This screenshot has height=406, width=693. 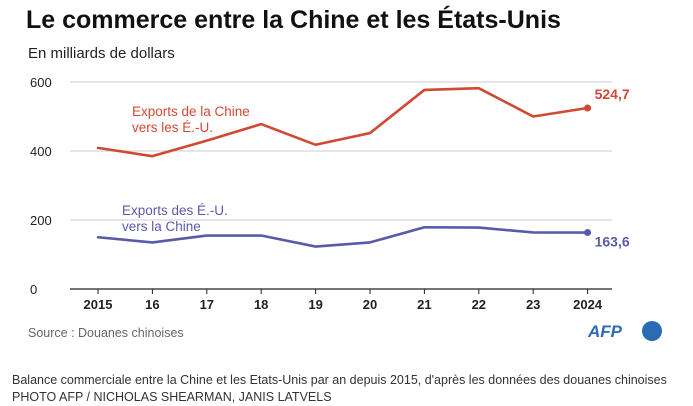 What do you see at coordinates (106, 333) in the screenshot?
I see `source-note: Source : Douanes chinoises` at bounding box center [106, 333].